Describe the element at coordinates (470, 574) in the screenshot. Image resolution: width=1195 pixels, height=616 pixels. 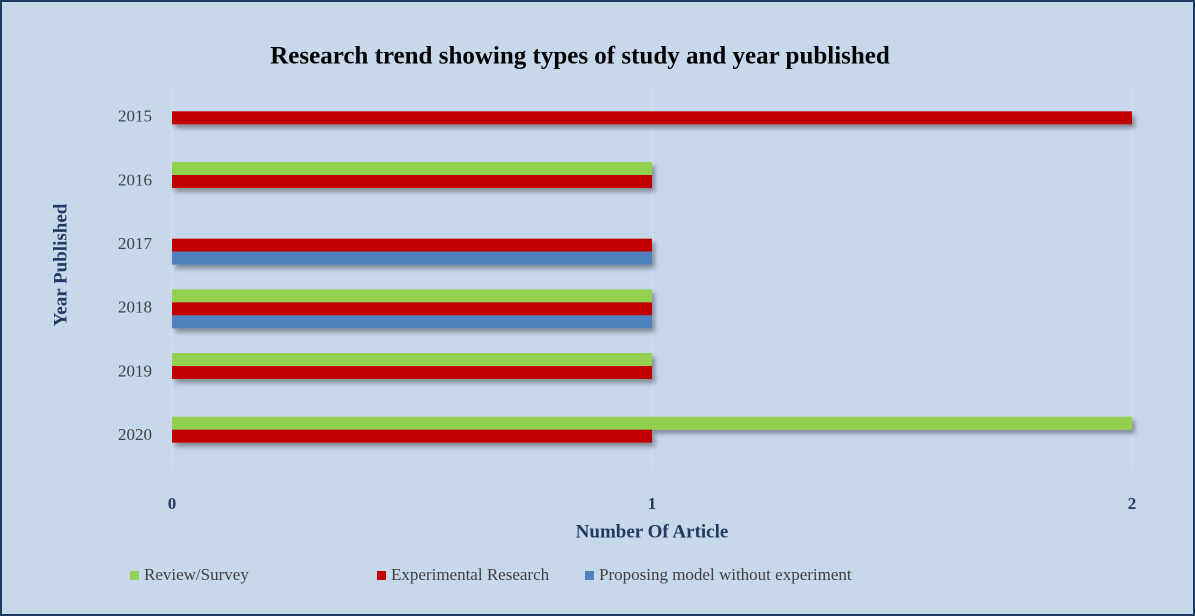
I see `legend-label: Experimental Research` at that location.